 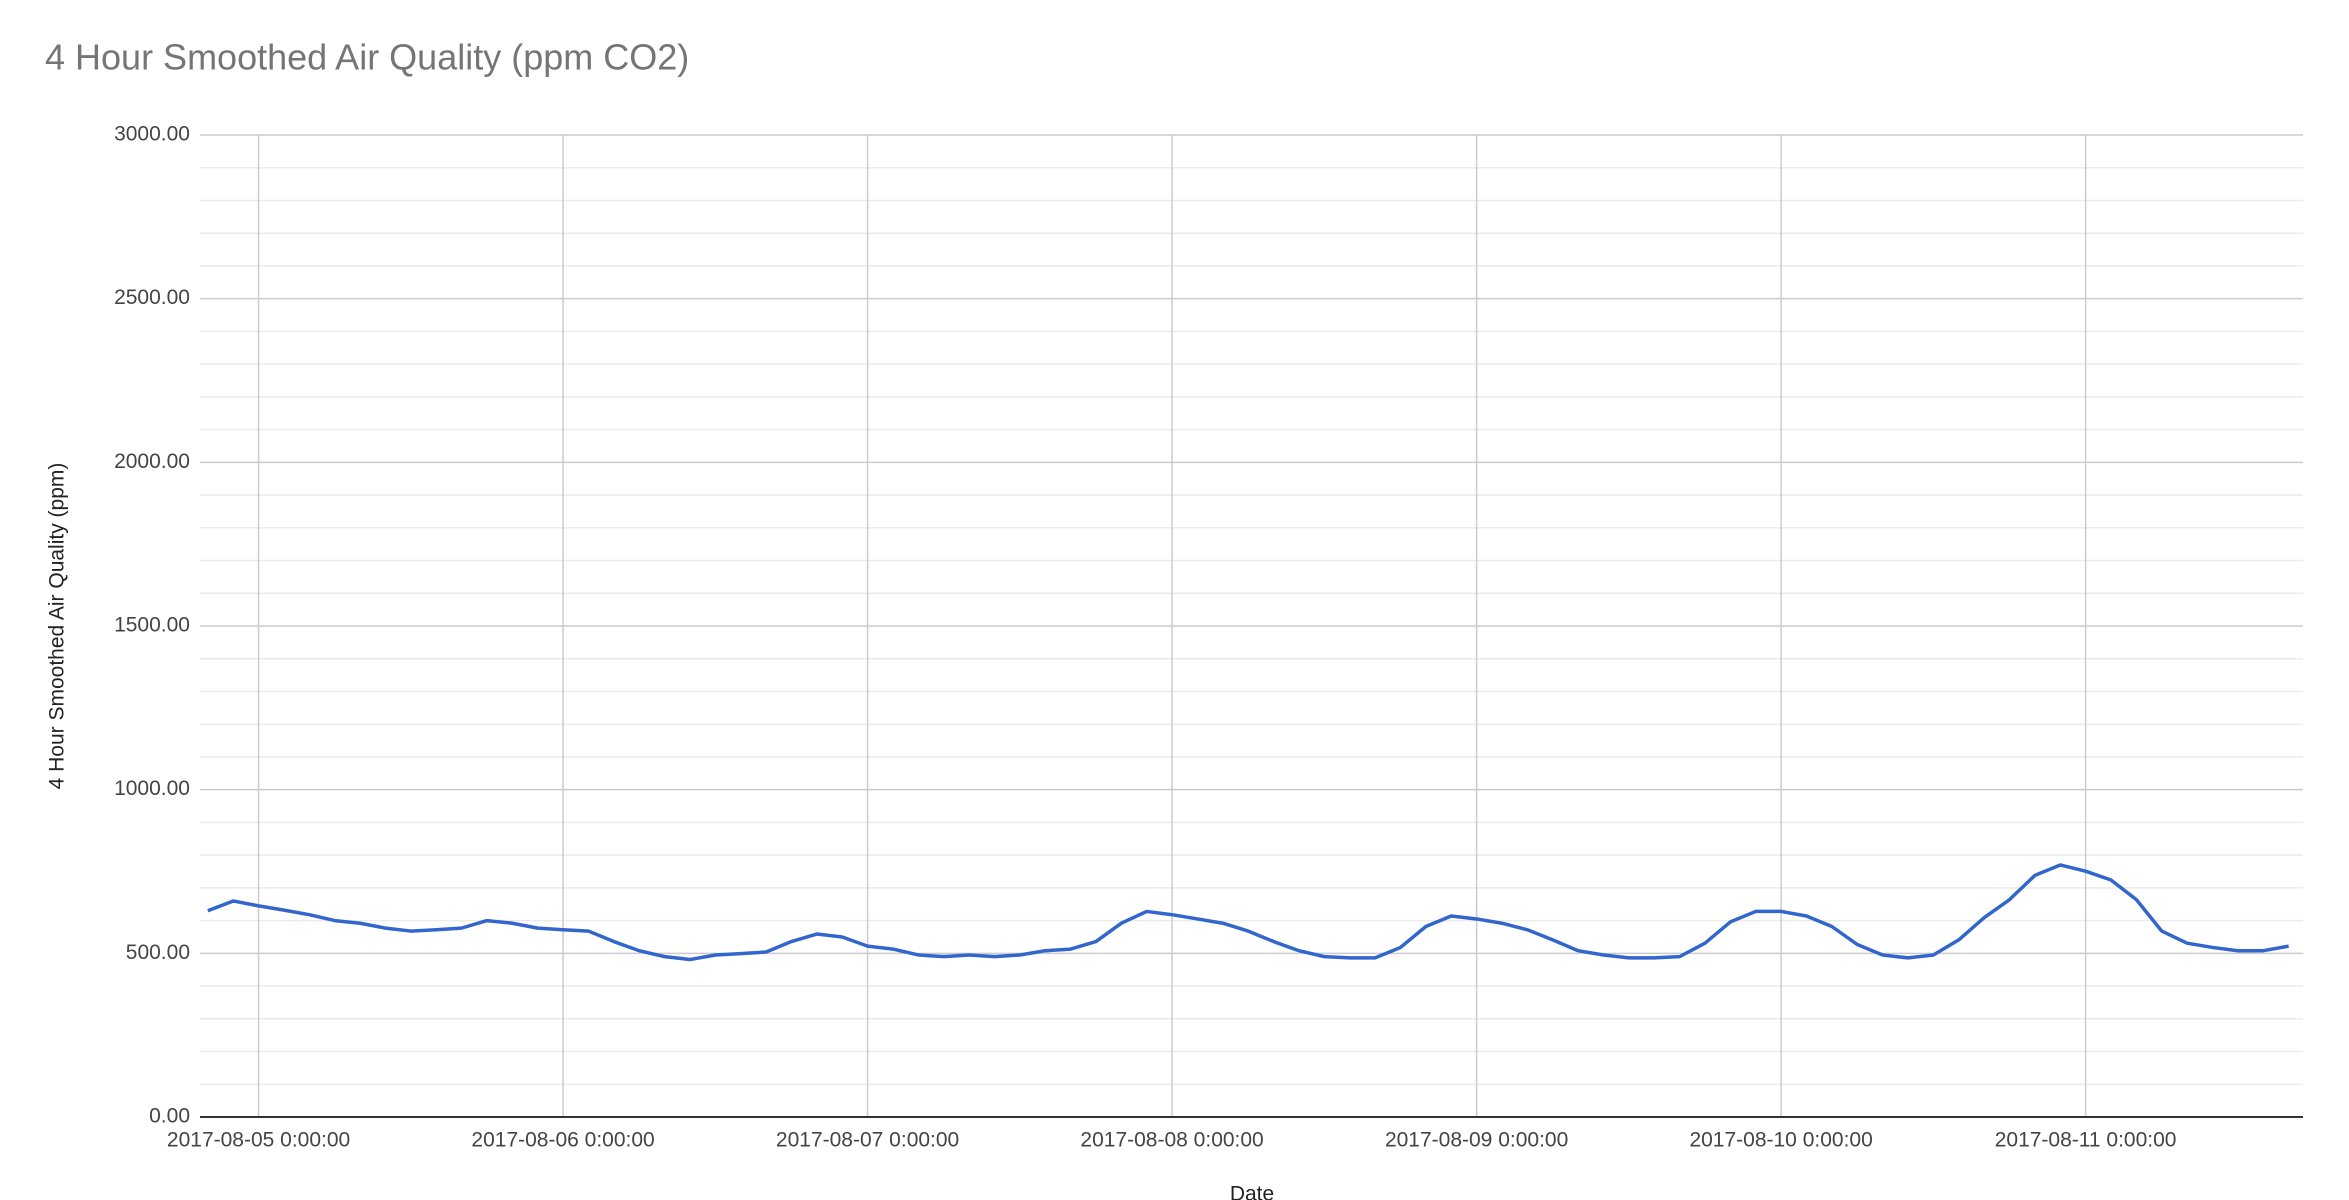 What do you see at coordinates (1252, 1191) in the screenshot?
I see `x-axis-label: Date` at bounding box center [1252, 1191].